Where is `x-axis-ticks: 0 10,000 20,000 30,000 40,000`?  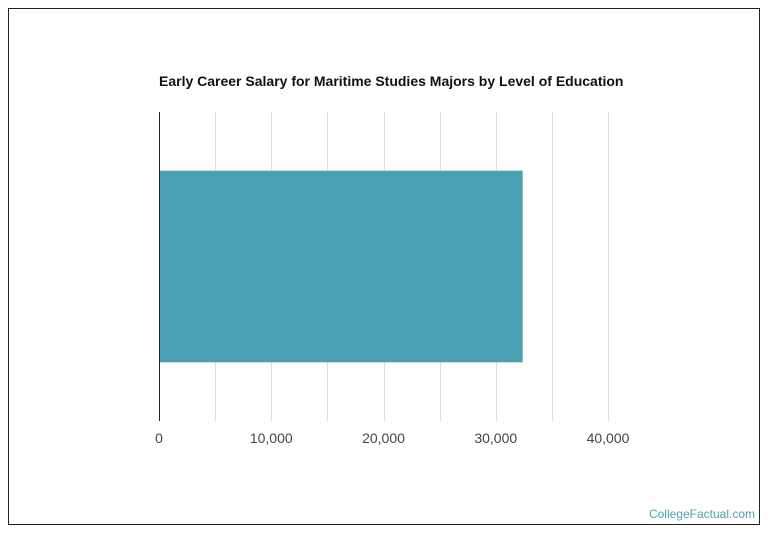
x-axis-ticks: 0 10,000 20,000 30,000 40,000 is located at coordinates (392, 438).